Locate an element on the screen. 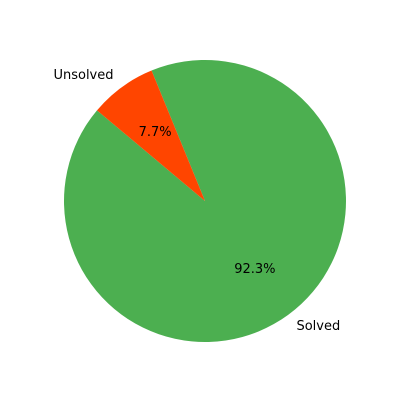 This screenshot has width=400, height=400. pie-pct-solved: 92.3% is located at coordinates (254, 269).